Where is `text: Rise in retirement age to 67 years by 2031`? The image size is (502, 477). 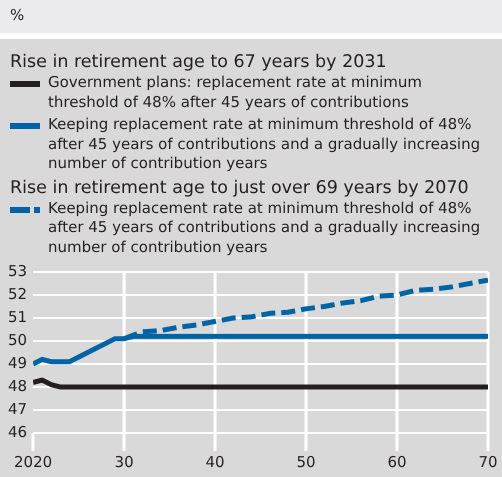
text: Rise in retirement age to 67 years by 2031 is located at coordinates (199, 62).